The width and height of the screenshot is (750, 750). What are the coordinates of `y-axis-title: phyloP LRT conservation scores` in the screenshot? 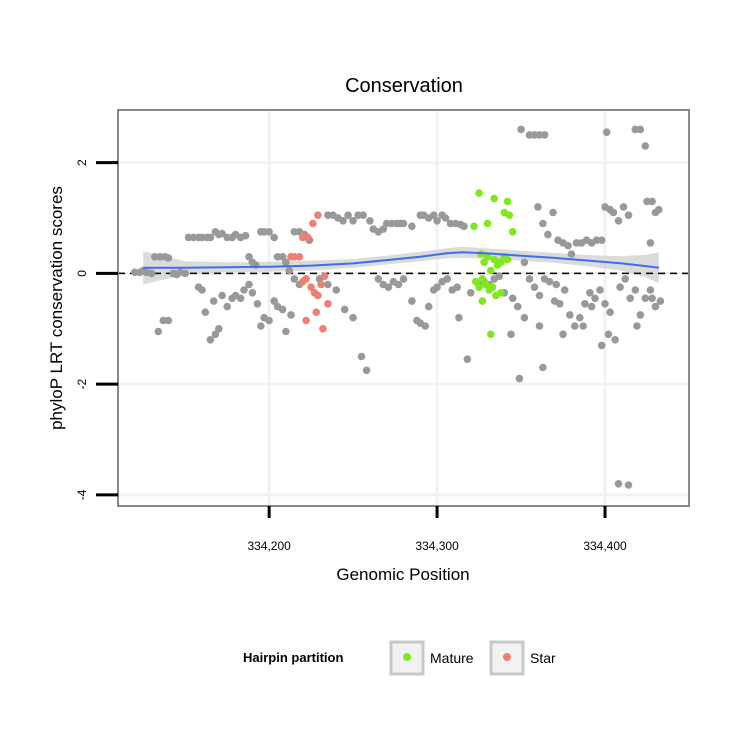 It's located at (56, 308).